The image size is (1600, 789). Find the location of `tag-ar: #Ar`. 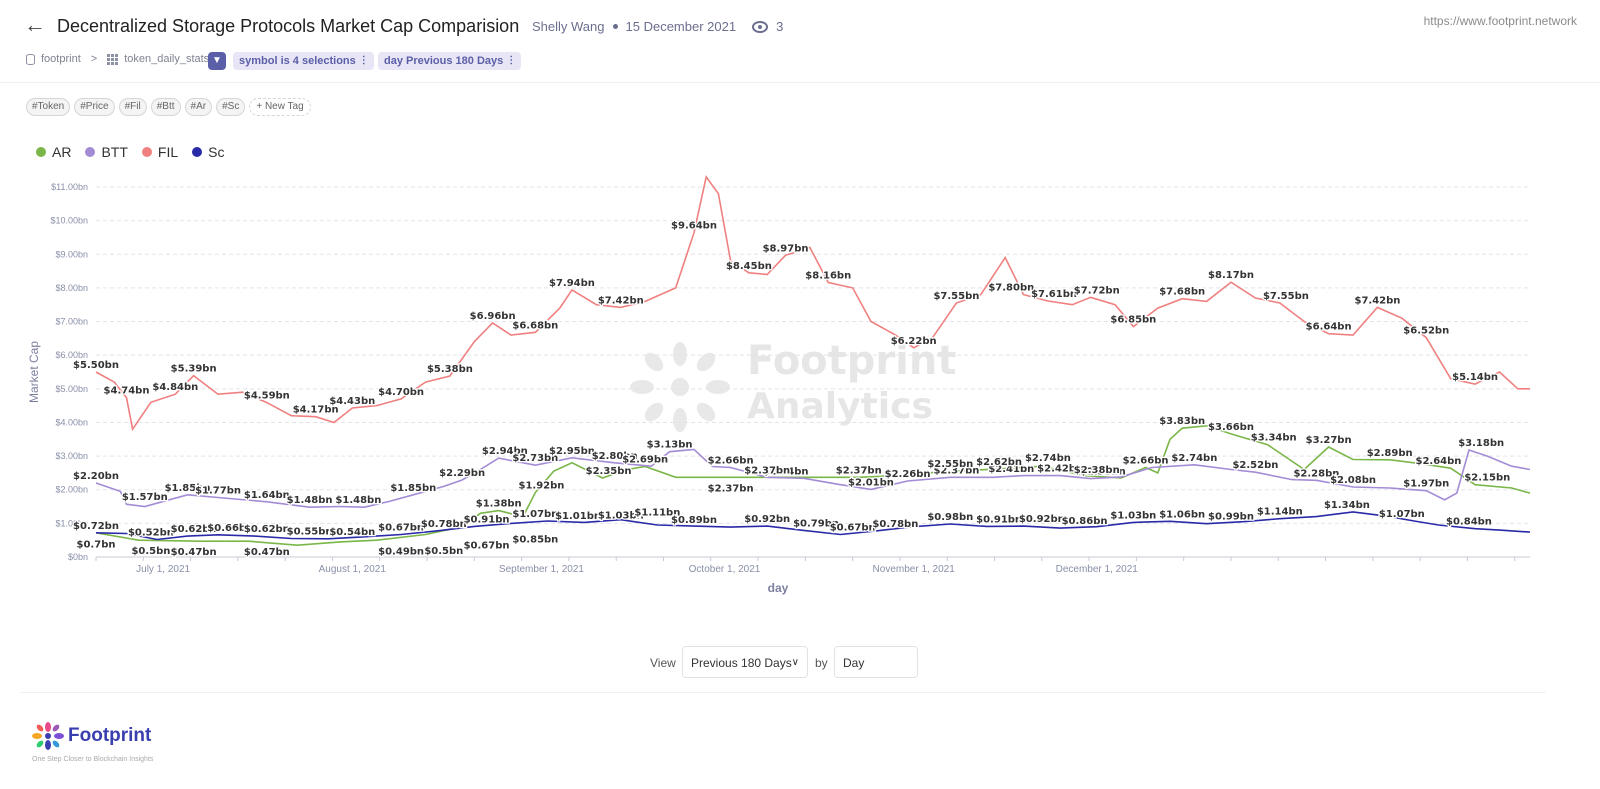

tag-ar: #Ar is located at coordinates (198, 107).